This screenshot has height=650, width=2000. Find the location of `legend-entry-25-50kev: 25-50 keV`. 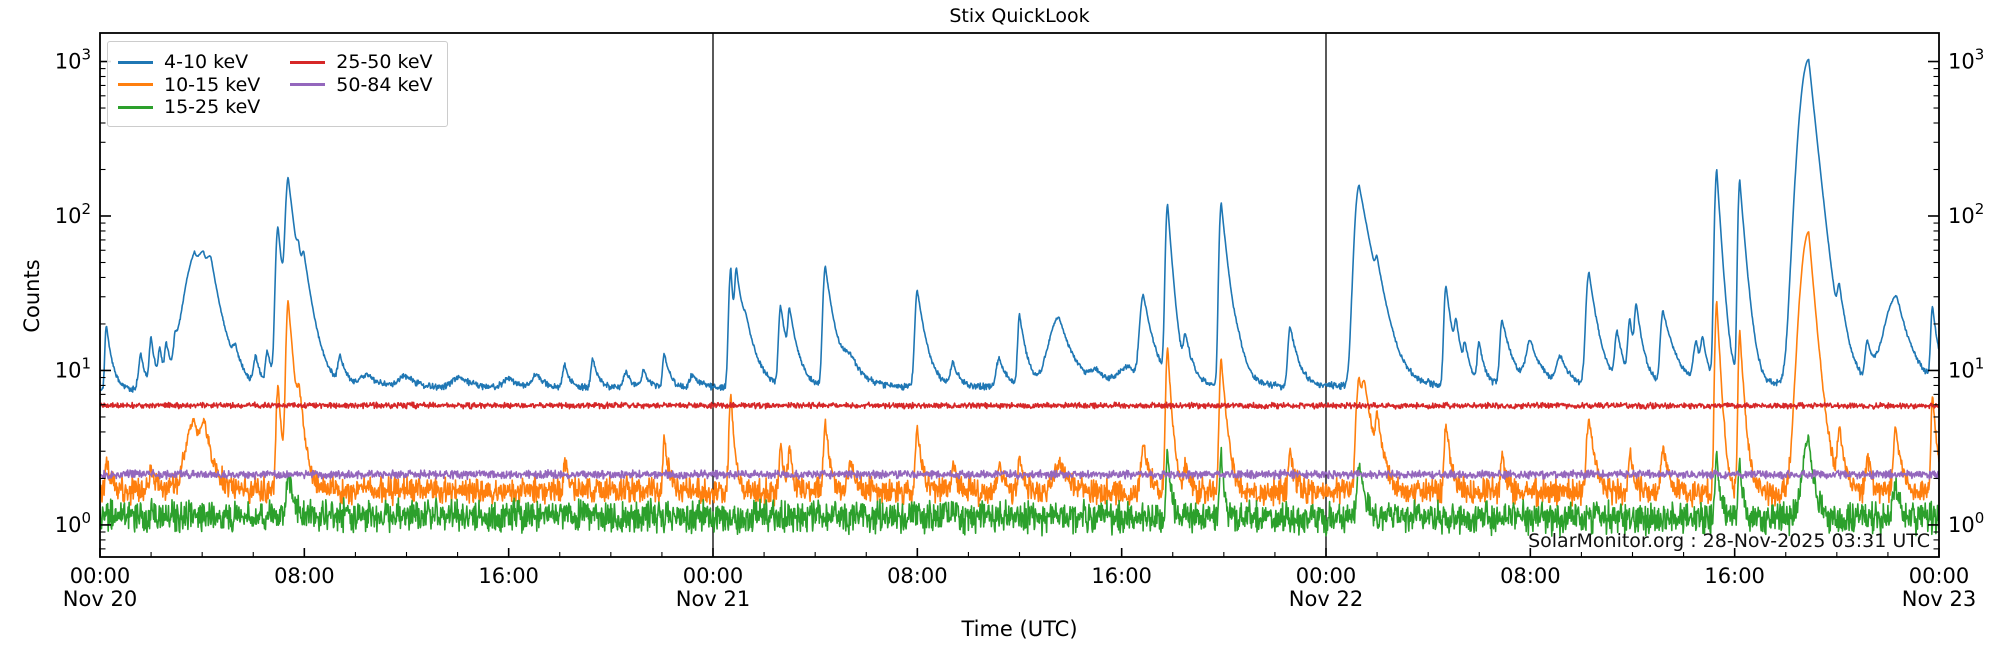

legend-entry-25-50kev: 25-50 keV is located at coordinates (361, 62).